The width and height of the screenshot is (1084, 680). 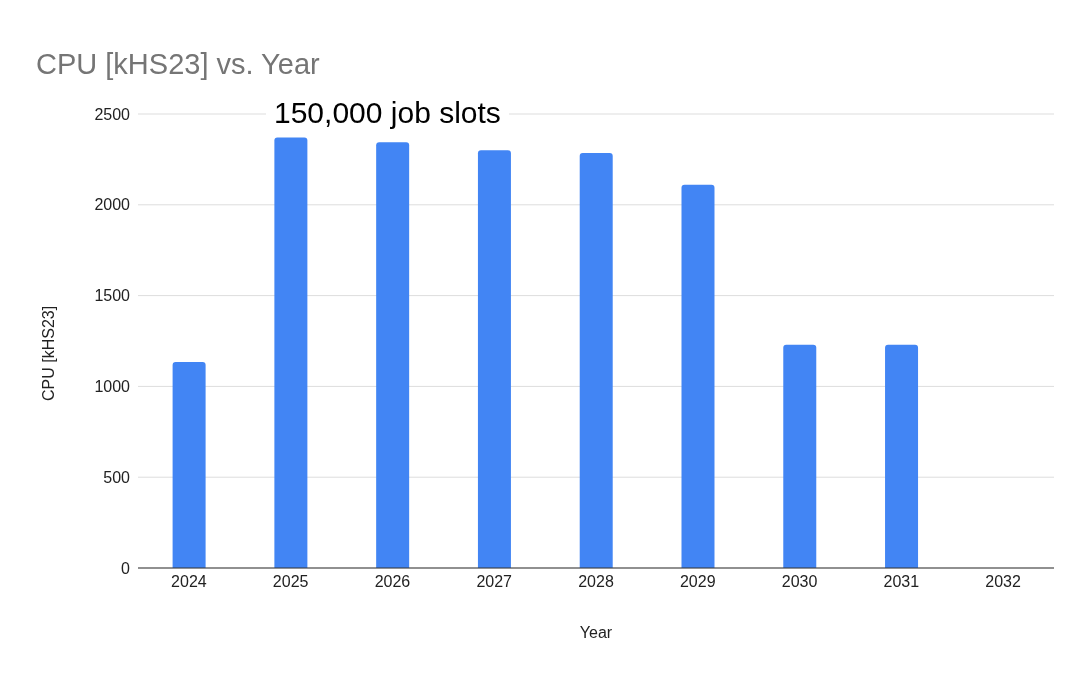 I want to click on y-tick-label: 2500, so click(x=112, y=114).